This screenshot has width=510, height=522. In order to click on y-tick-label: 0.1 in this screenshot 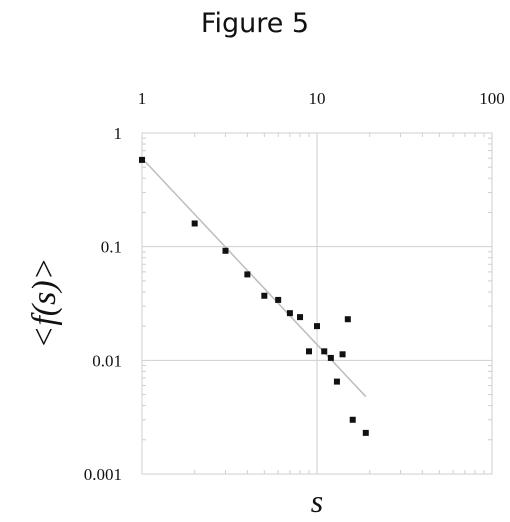, I will do `click(111, 247)`.